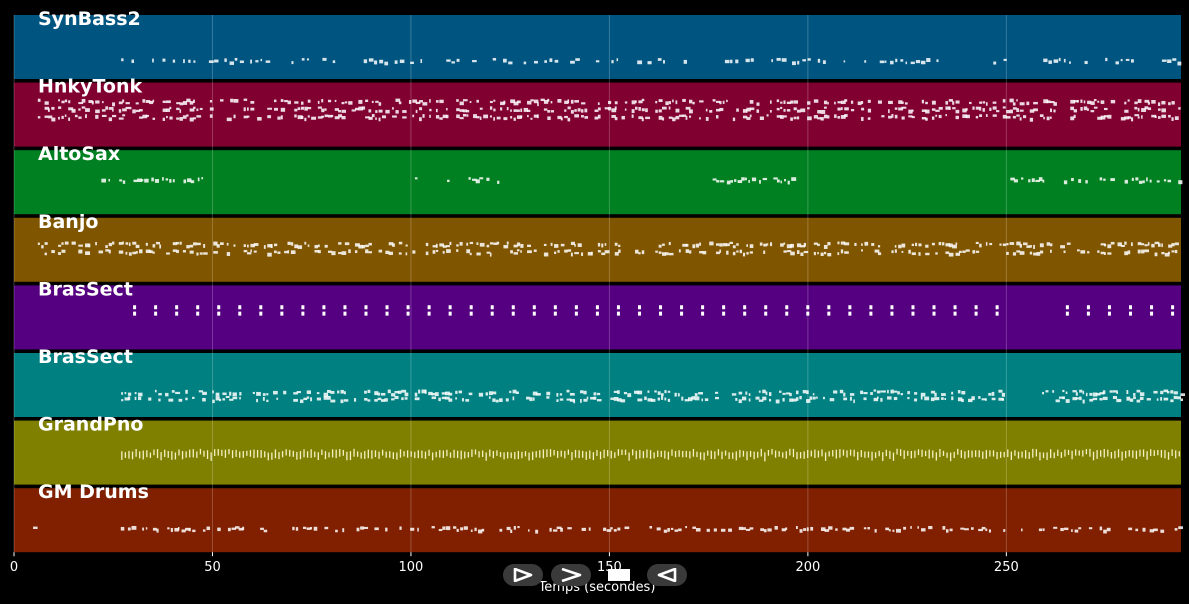 The height and width of the screenshot is (604, 1189). I want to click on track-lane, so click(597, 249).